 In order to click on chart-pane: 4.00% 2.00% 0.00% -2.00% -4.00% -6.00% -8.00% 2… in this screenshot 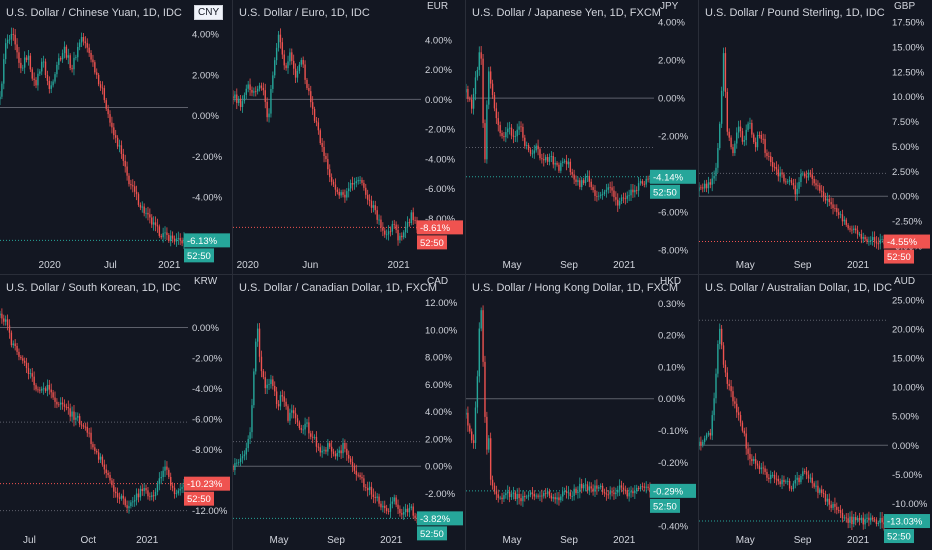, I will do `click(349, 137)`.